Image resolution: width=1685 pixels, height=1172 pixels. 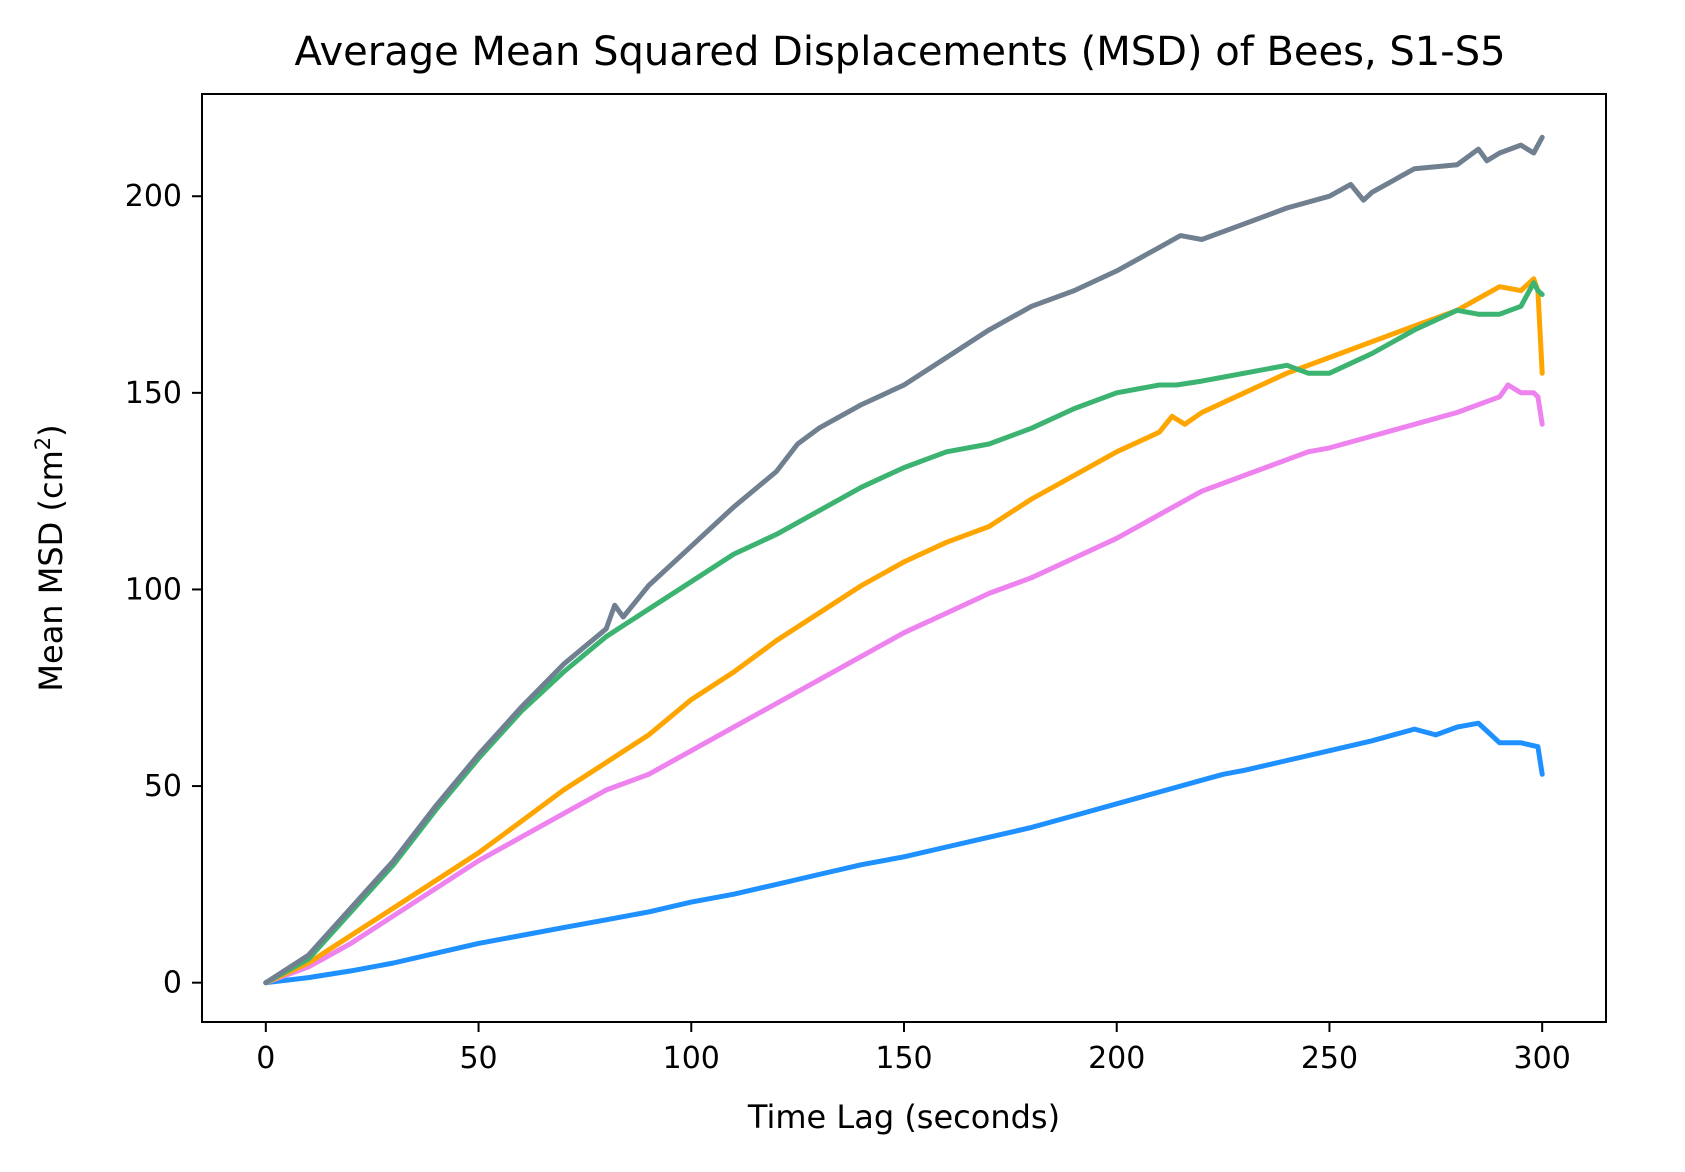 What do you see at coordinates (903, 1117) in the screenshot?
I see `x-axis-label: Time Lag (seconds)` at bounding box center [903, 1117].